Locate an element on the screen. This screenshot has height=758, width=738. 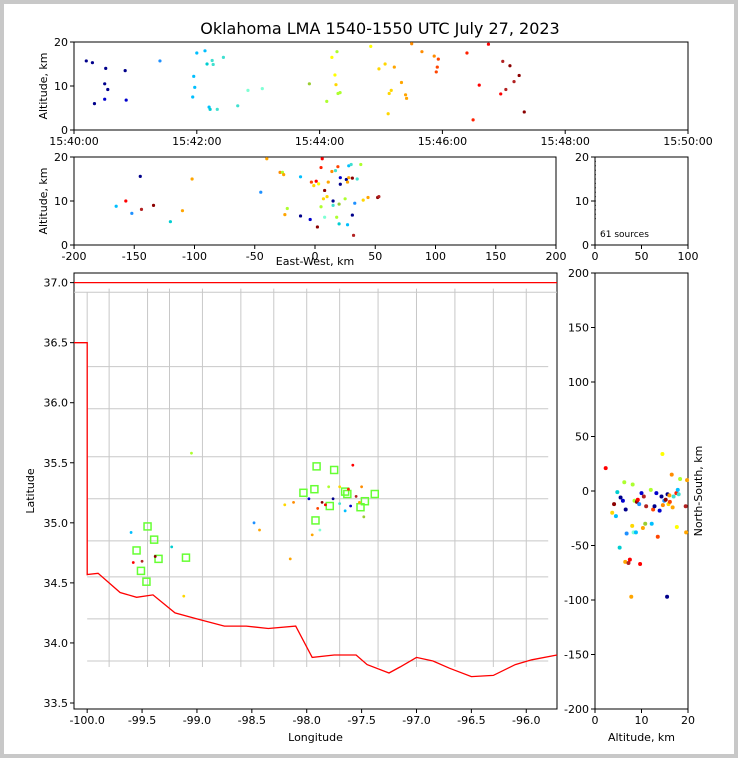
plan_view-xtick-label: -100.0 is located at coordinates (86, 720).